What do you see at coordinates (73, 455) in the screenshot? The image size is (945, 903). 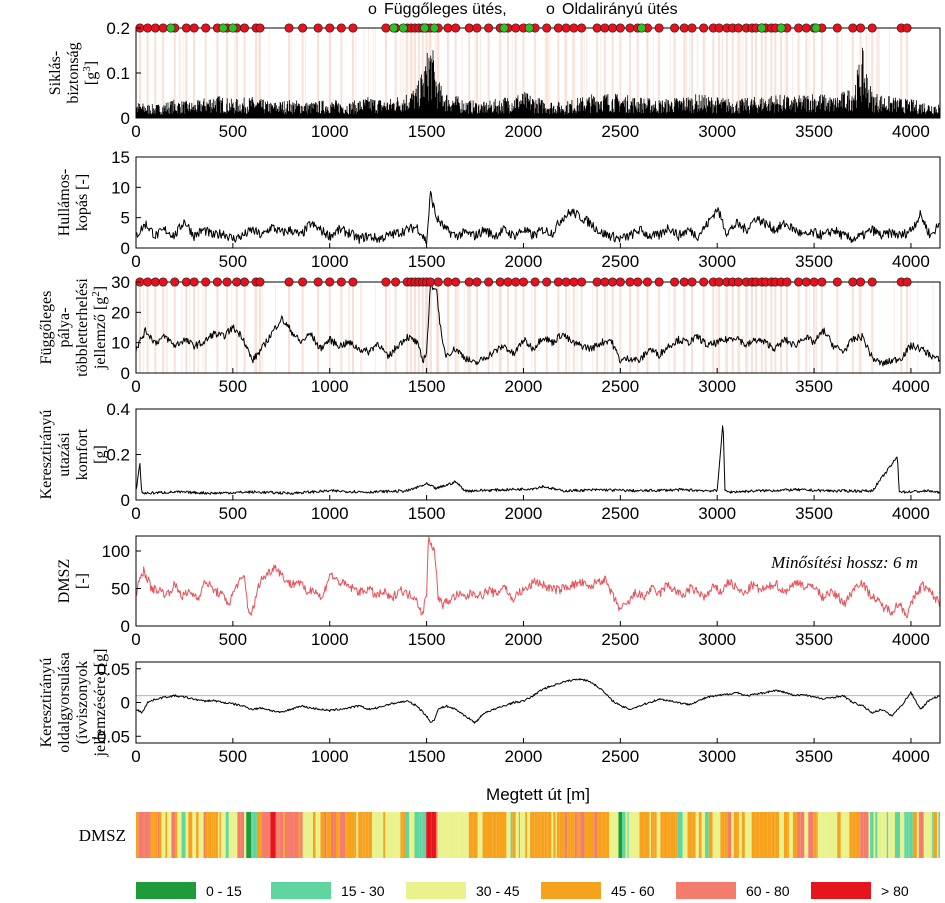 I see `y-axis-label: Keresztirányú utazási komfort [g]` at bounding box center [73, 455].